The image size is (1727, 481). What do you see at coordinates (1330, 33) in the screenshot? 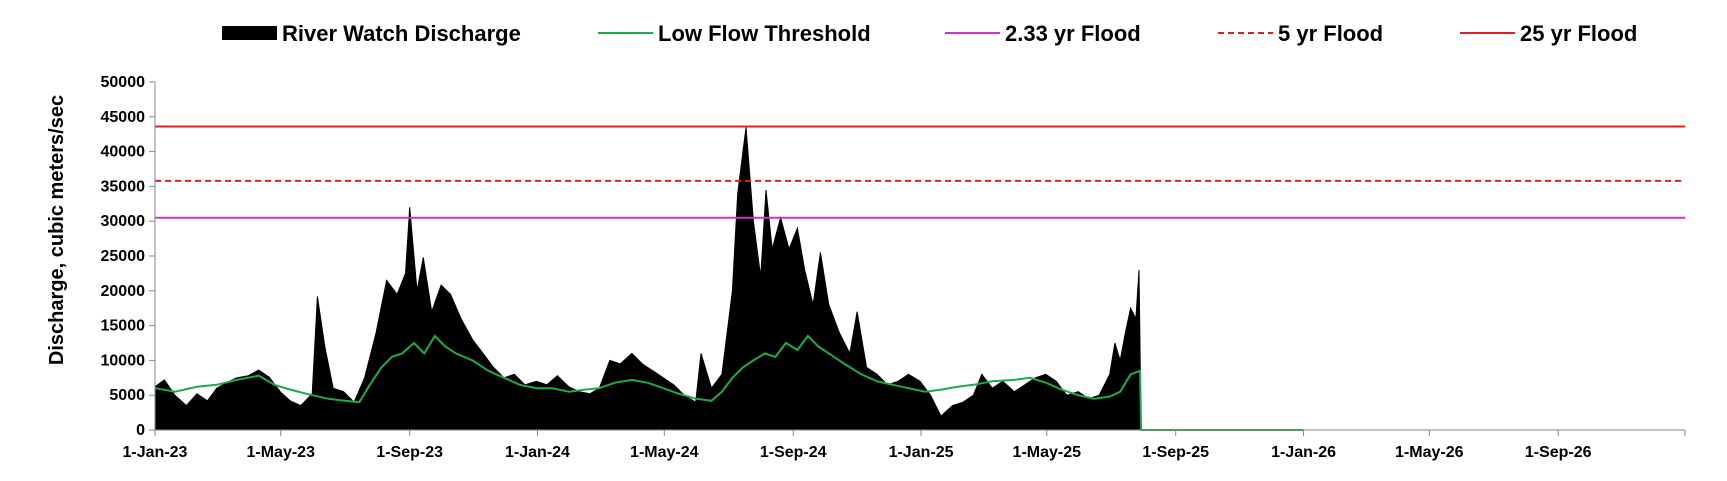
I see `legend-label: 5 yr Flood` at bounding box center [1330, 33].